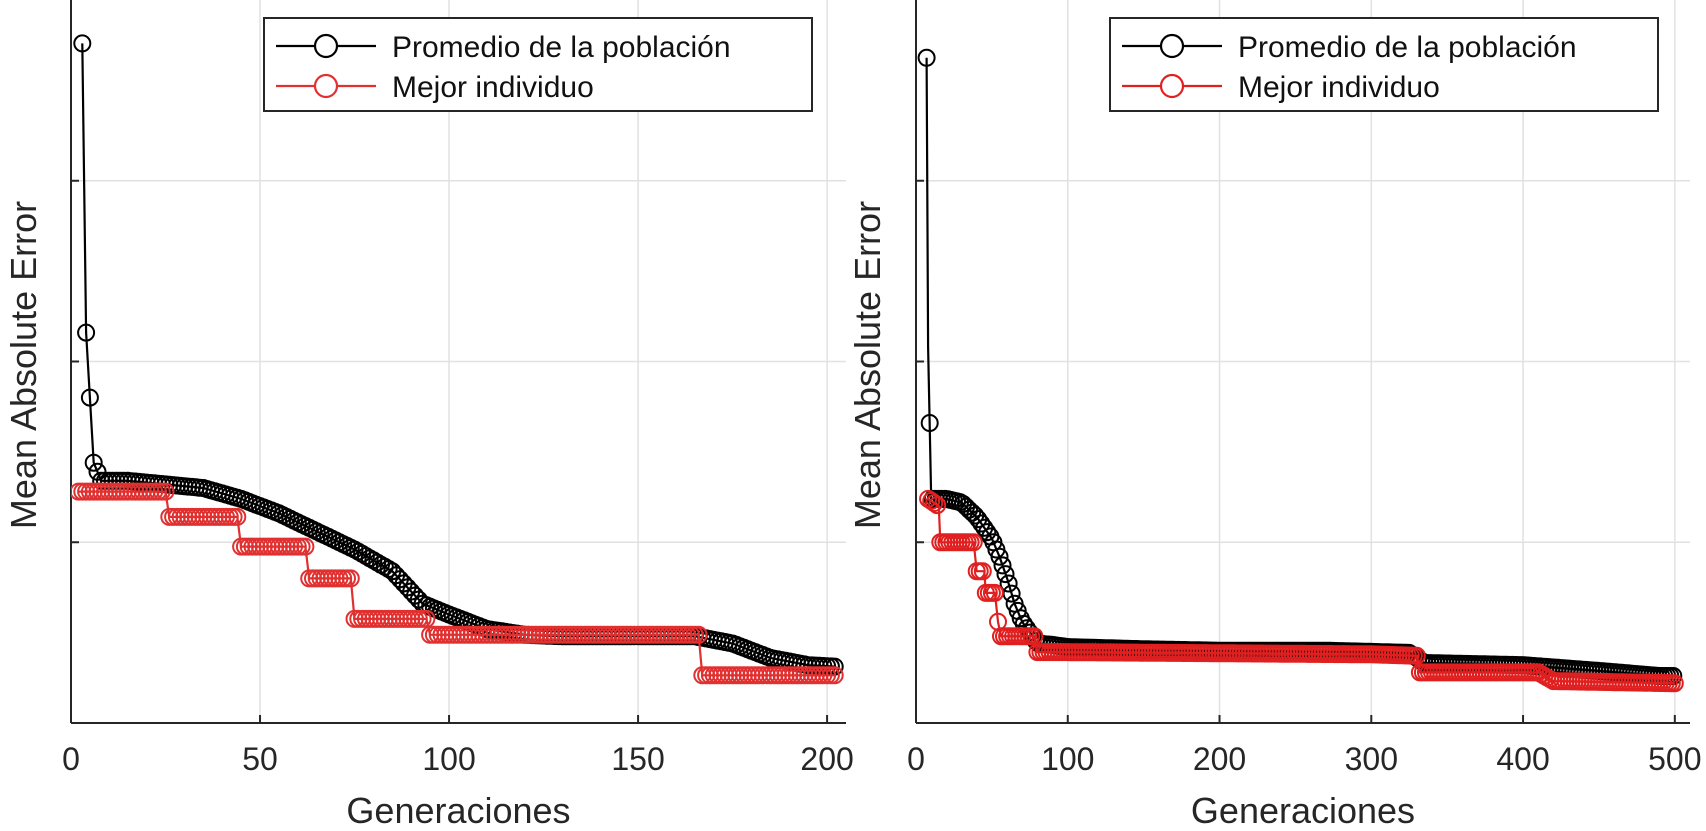 This screenshot has width=1706, height=831. What do you see at coordinates (637, 759) in the screenshot?
I see `x-tick-label: 150` at bounding box center [637, 759].